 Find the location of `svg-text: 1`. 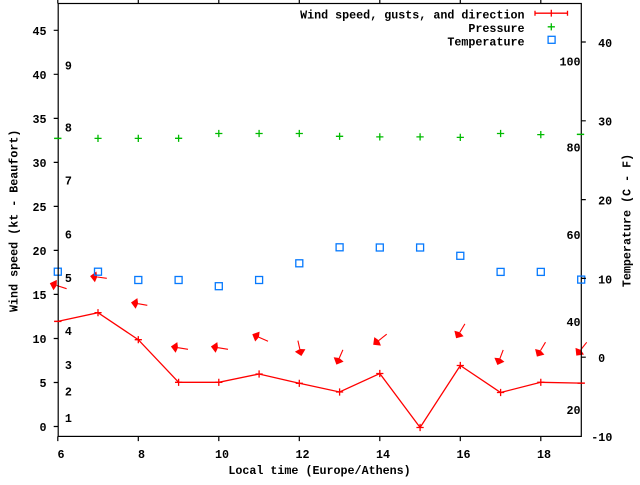

svg-text: 1 is located at coordinates (68, 419).